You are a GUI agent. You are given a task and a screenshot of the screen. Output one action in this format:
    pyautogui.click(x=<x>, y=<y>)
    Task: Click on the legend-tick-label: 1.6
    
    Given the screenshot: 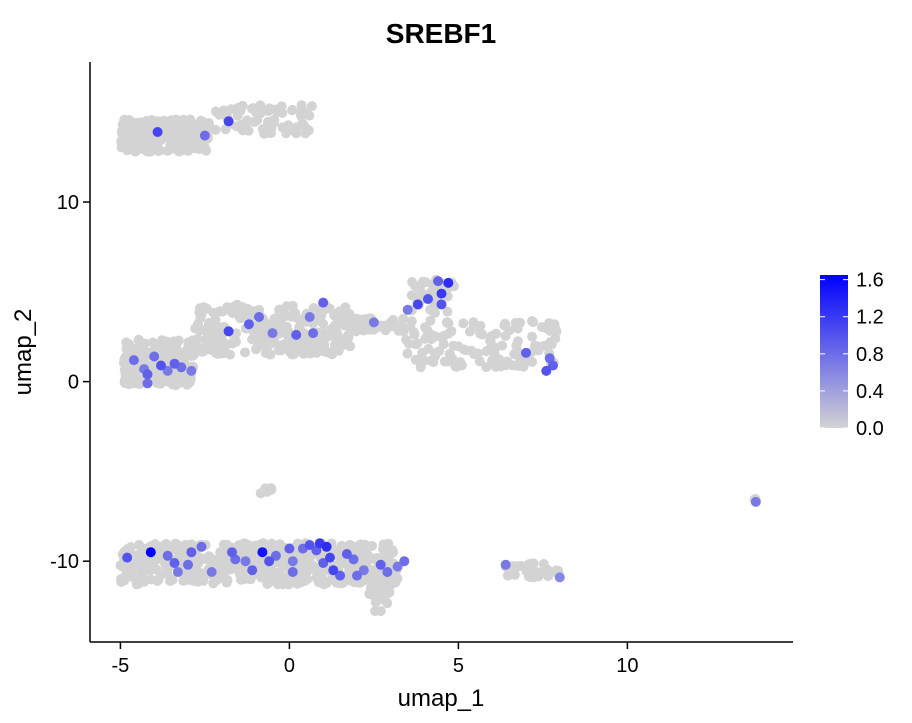 What is the action you would take?
    pyautogui.click(x=870, y=281)
    